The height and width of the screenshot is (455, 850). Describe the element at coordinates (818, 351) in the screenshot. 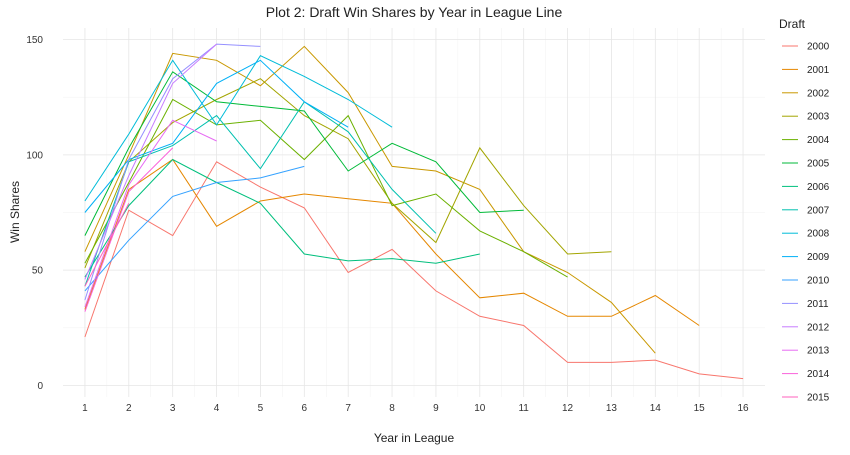

I see `legend-label-2013: 2013` at that location.